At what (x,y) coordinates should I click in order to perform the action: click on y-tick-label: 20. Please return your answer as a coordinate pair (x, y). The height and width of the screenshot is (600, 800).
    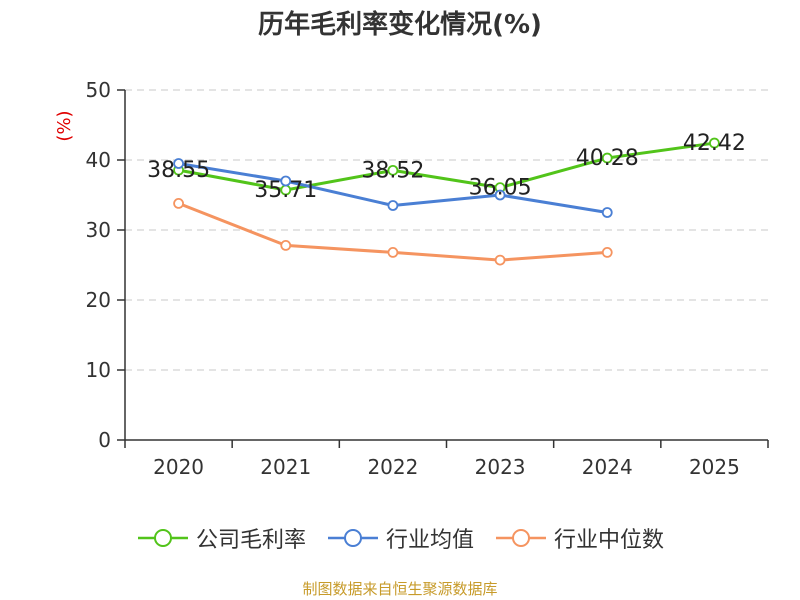
    Looking at the image, I should click on (98, 300).